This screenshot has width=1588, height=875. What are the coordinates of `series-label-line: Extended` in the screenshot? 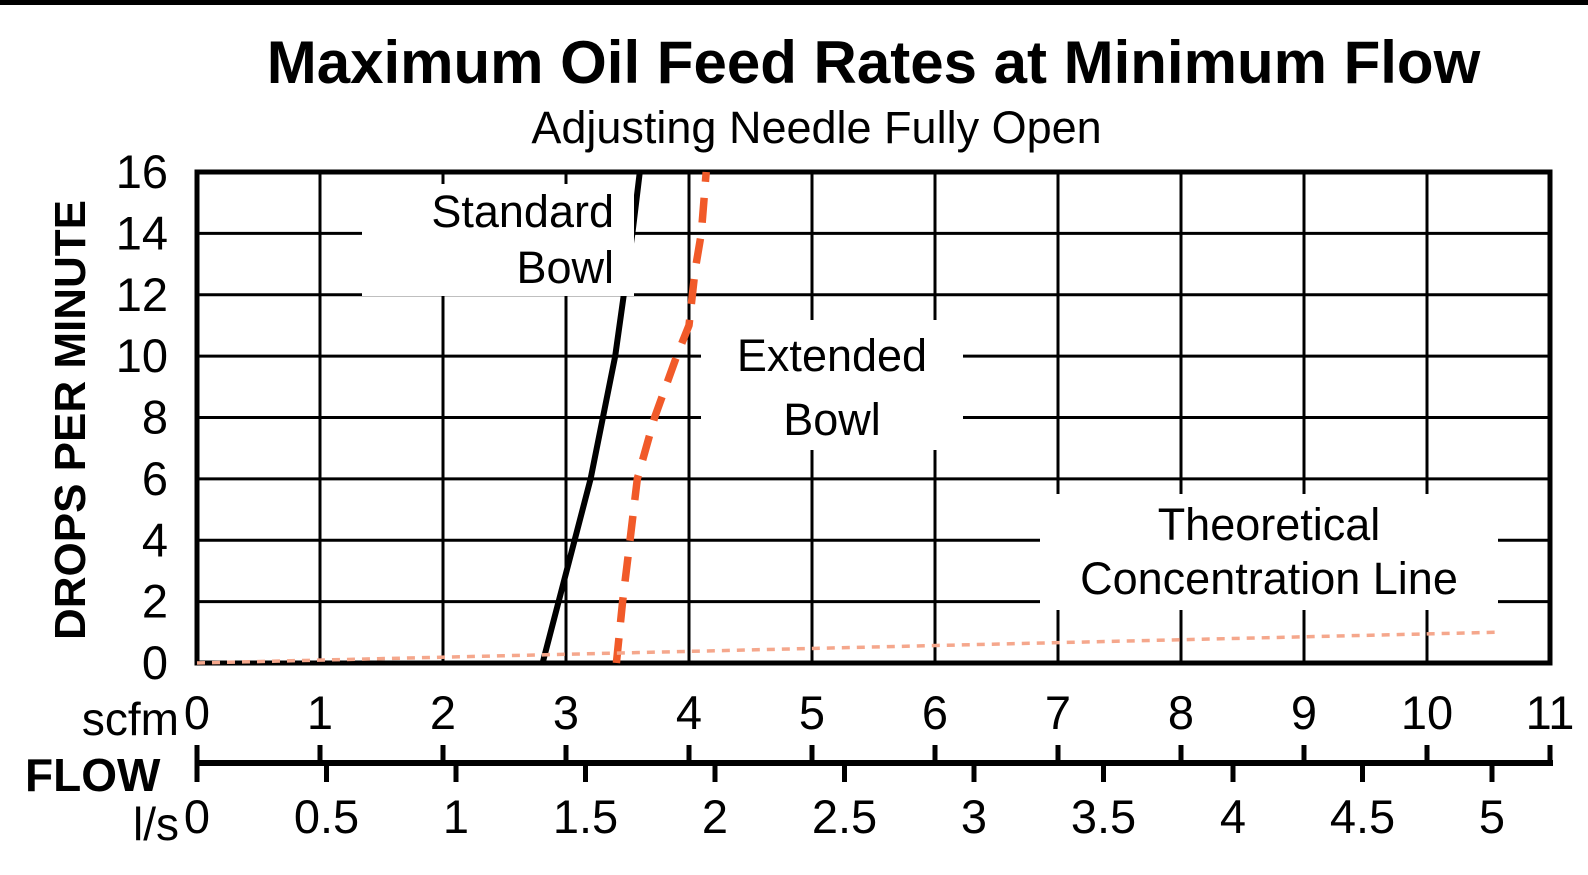 It's located at (832, 355).